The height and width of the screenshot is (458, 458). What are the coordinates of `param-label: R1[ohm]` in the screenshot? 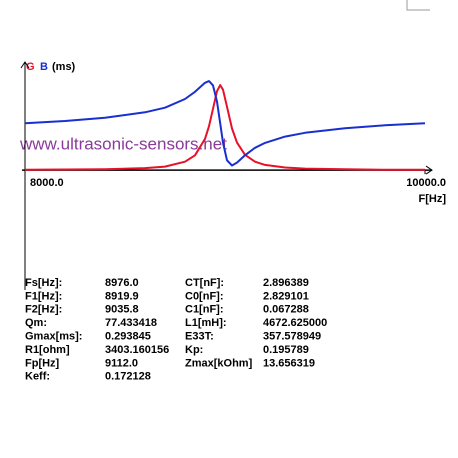 It's located at (47, 350).